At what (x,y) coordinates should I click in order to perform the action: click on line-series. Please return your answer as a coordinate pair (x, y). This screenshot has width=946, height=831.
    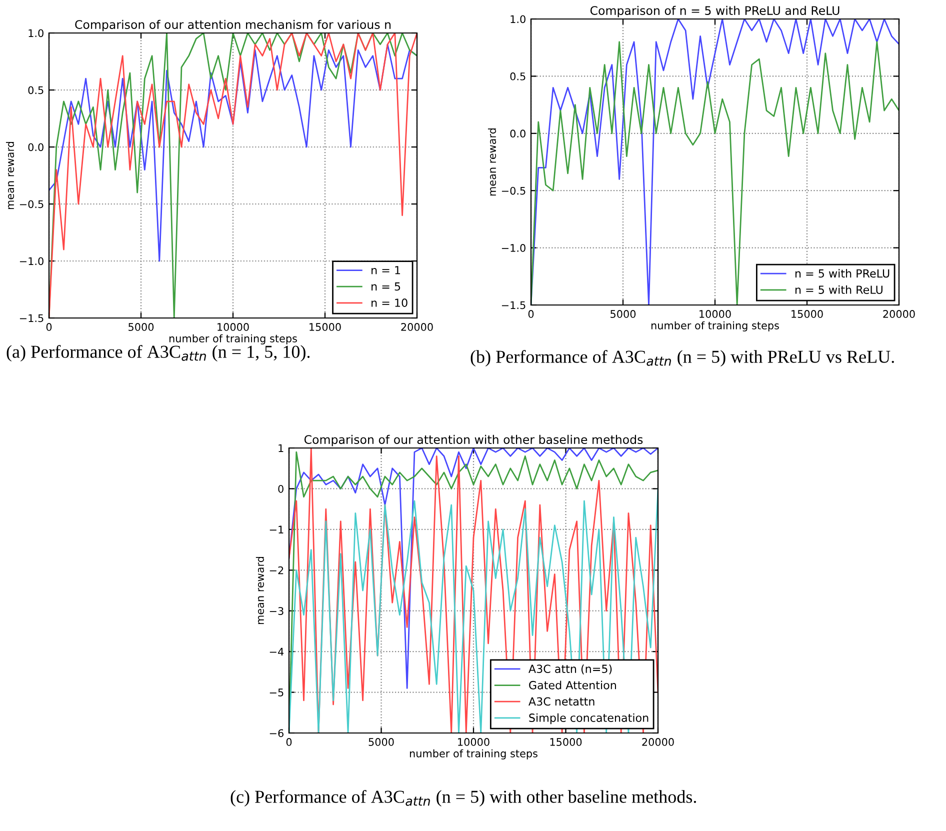
    Looking at the image, I should click on (233, 175).